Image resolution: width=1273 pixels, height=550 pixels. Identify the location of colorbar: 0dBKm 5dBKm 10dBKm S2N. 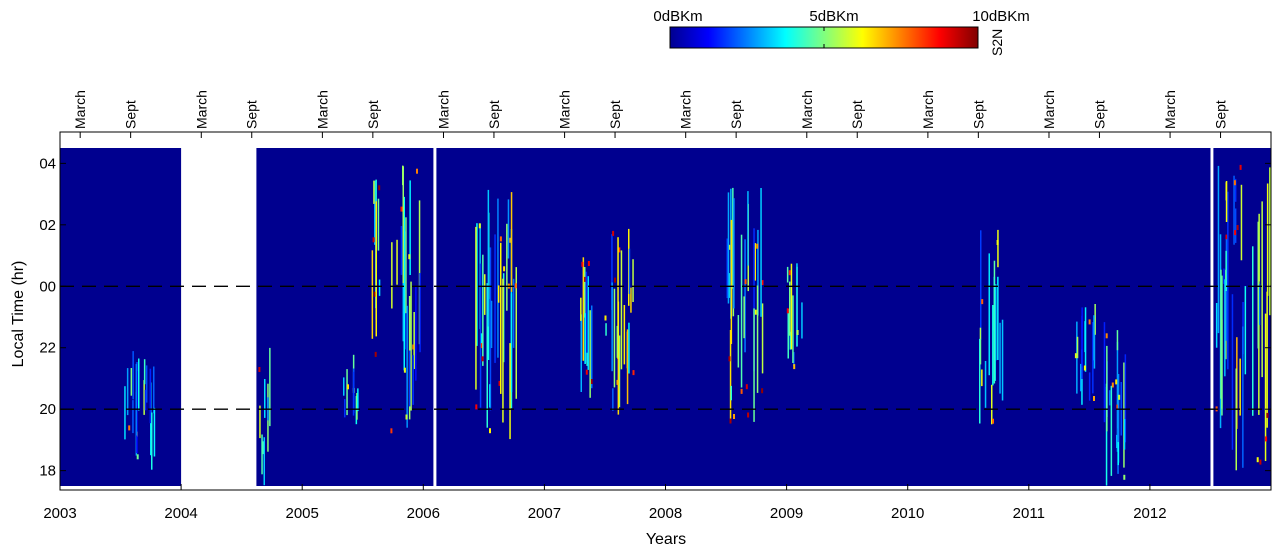
(841, 32).